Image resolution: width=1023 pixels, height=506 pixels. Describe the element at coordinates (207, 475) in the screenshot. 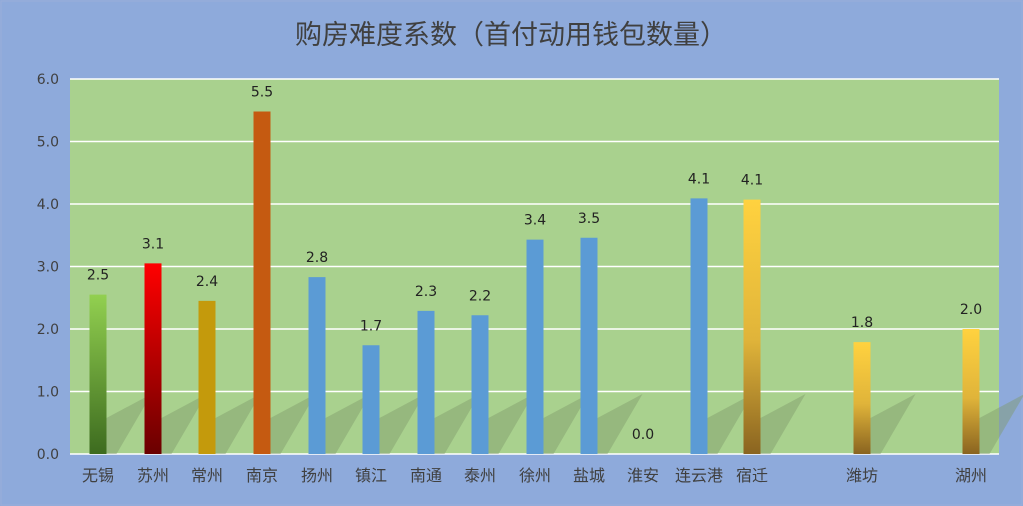

I see `x-category-label: 常州` at that location.